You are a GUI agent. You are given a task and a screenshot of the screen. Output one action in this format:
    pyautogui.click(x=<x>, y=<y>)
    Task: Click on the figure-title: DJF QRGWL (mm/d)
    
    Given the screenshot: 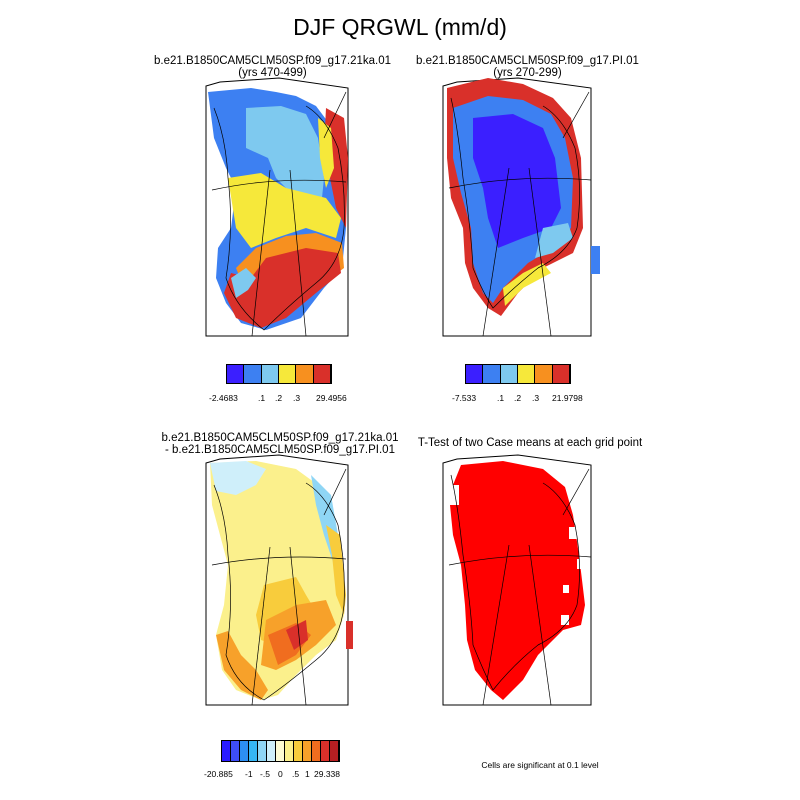 What is the action you would take?
    pyautogui.click(x=400, y=27)
    